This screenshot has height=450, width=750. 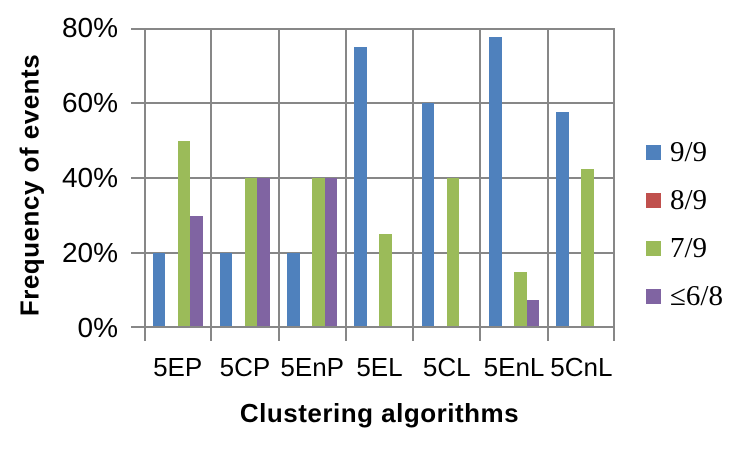 I want to click on x-category-label: 5CP, so click(x=245, y=367).